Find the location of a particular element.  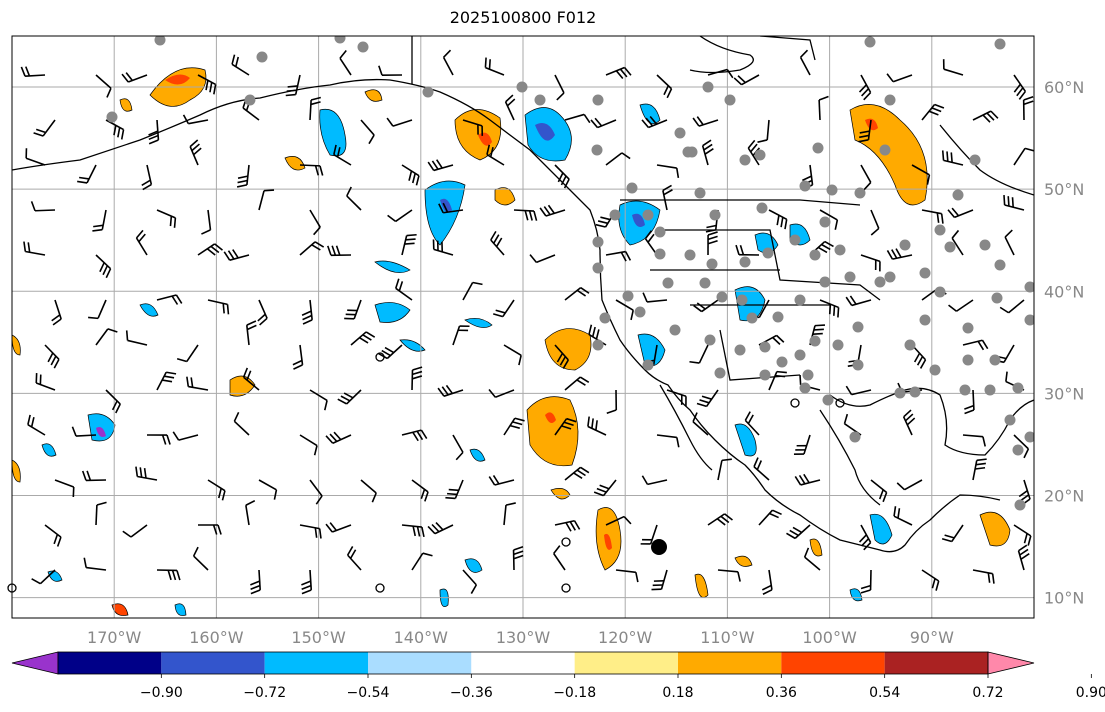

colorbar-extend-high is located at coordinates (1011, 663).